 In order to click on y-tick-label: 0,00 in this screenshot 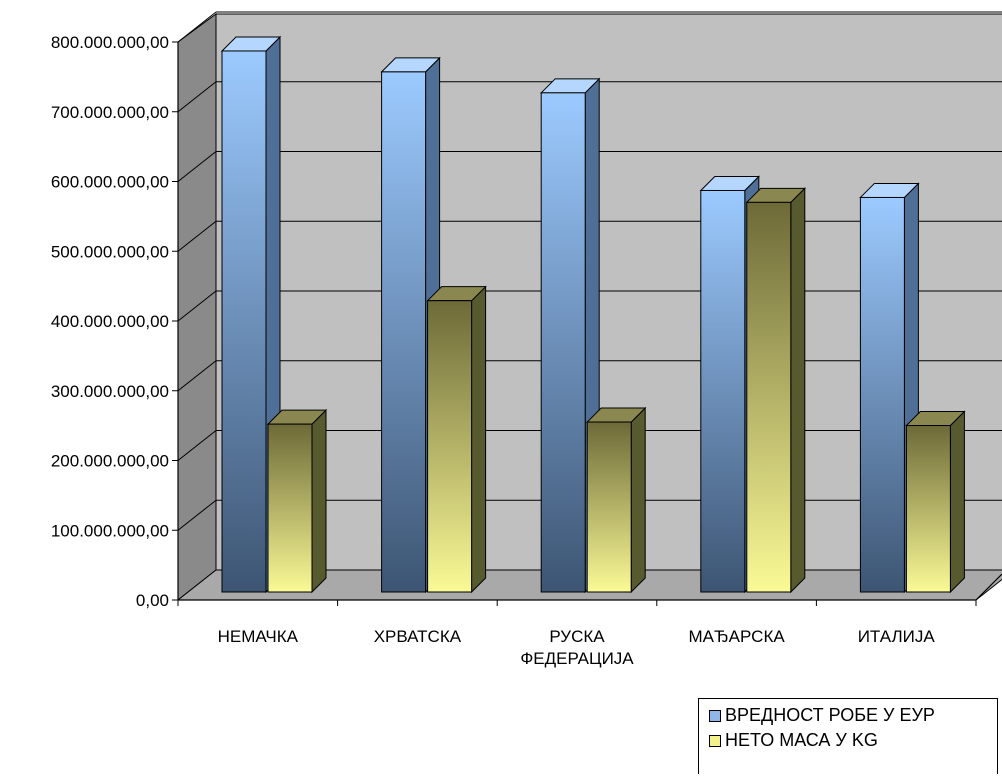, I will do `click(152, 600)`.